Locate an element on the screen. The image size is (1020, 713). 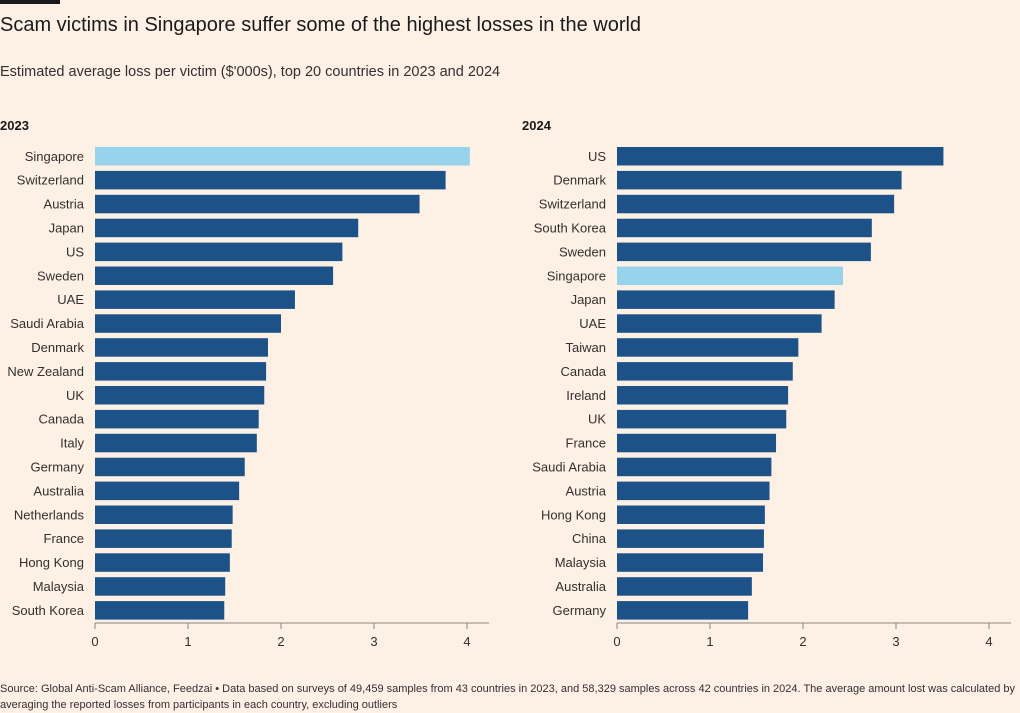
category-label-2023-germany: Germany is located at coordinates (58, 466).